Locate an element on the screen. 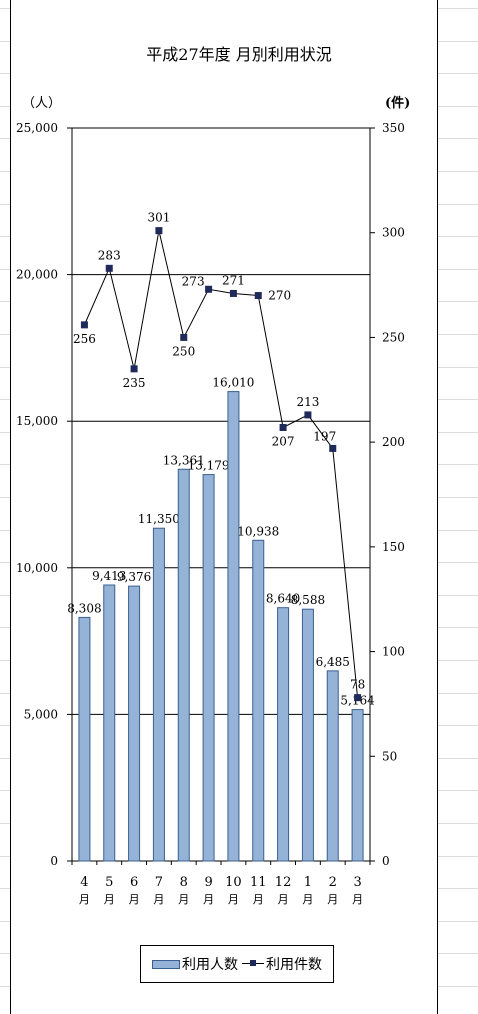 The width and height of the screenshot is (478, 1014). y-left-unit-label: （人） is located at coordinates (41, 103).